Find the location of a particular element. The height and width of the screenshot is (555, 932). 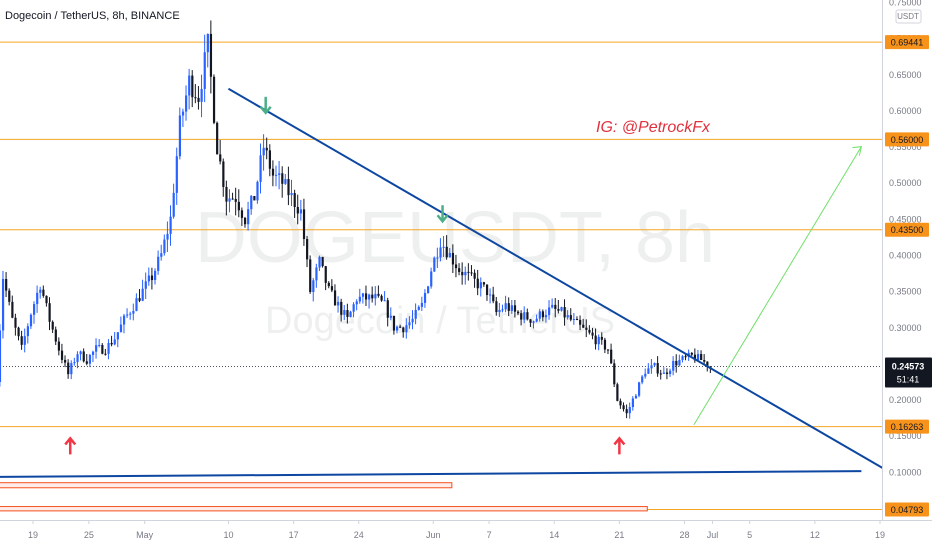

y-tick-label: 0.10000 is located at coordinates (905, 472).